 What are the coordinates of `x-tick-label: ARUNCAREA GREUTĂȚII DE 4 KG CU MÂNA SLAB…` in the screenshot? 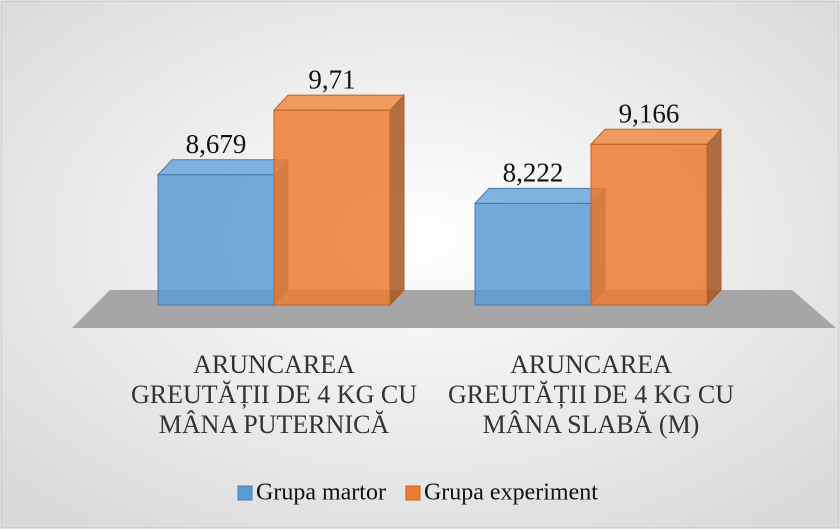 It's located at (591, 394).